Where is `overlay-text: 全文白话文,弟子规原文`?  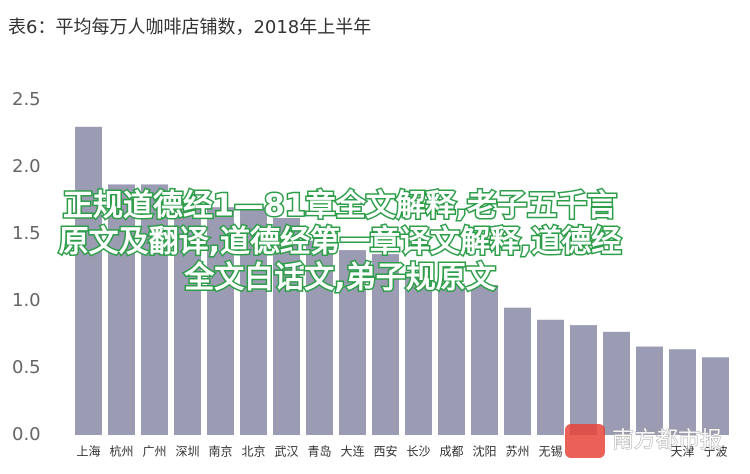
overlay-text: 全文白话文,弟子规原文 is located at coordinates (339, 278).